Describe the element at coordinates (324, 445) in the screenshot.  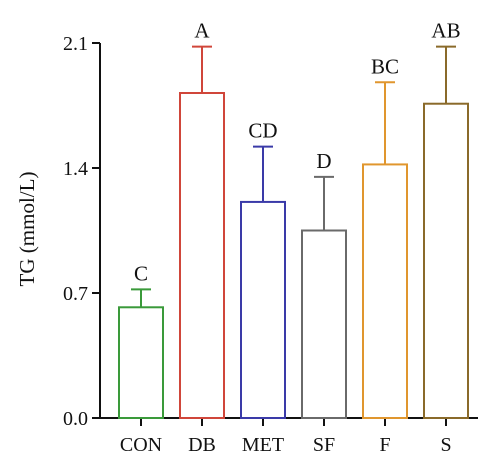
I see `x-tick-label: SF` at that location.